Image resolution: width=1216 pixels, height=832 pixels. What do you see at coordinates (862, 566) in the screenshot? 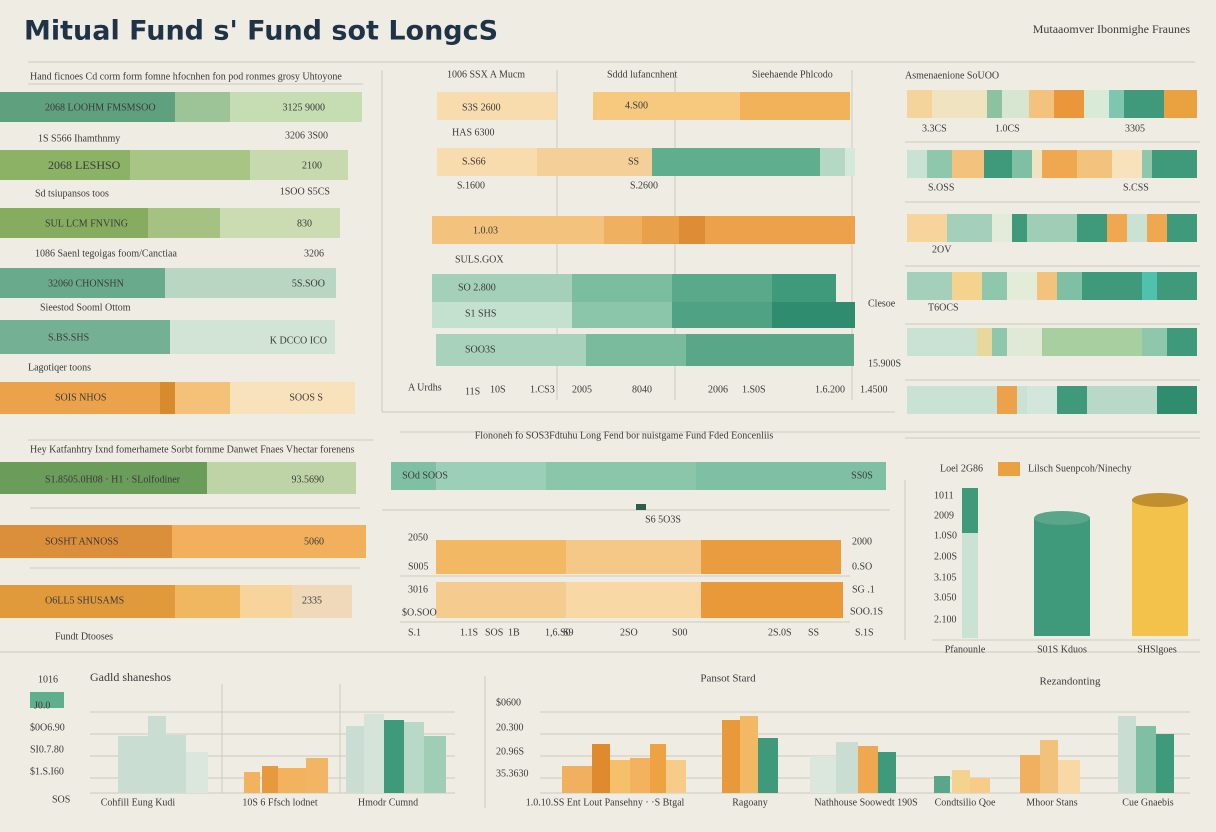
I see `label: 0.SO` at bounding box center [862, 566].